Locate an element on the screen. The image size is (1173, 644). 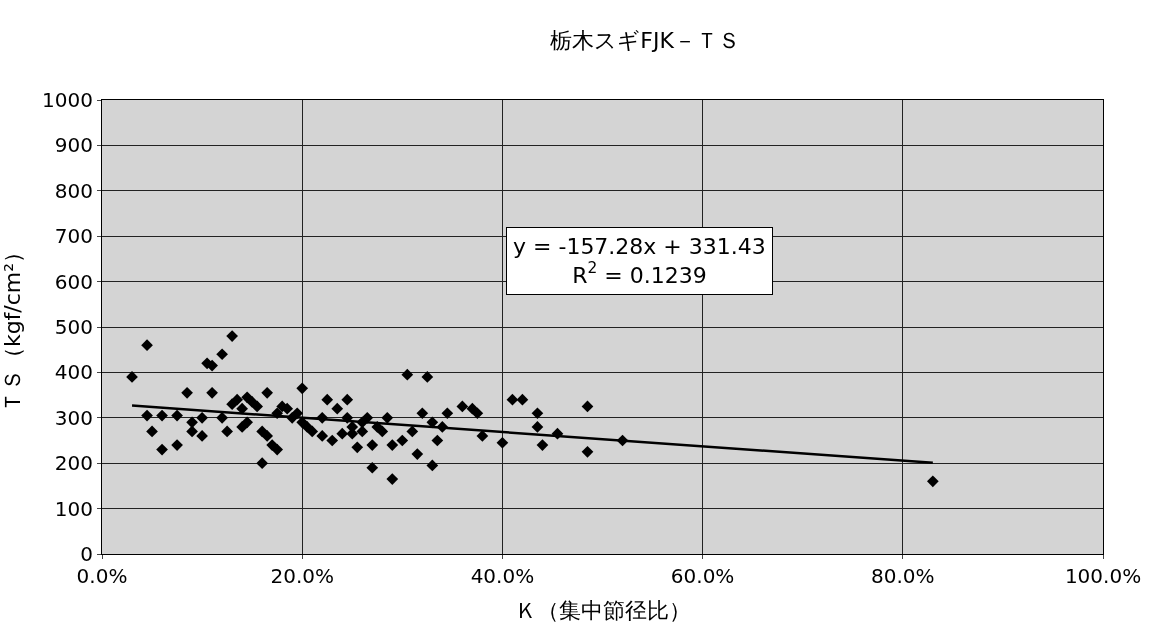
x-tick-label: 40.0% is located at coordinates (502, 576).